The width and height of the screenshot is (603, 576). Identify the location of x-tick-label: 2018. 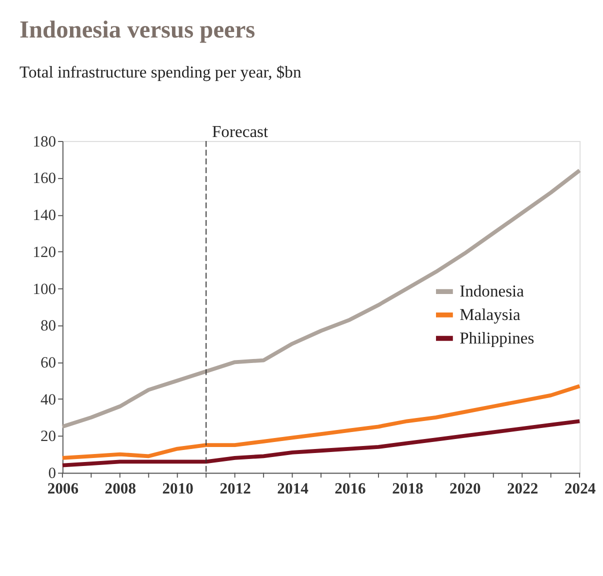
(408, 489).